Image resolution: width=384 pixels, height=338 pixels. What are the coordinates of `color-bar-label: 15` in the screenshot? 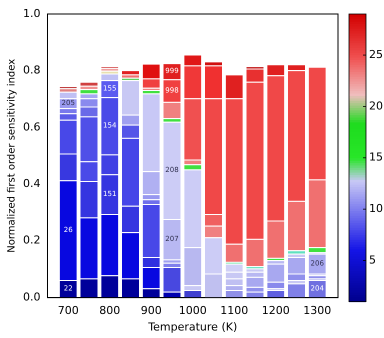 It's located at (376, 157).